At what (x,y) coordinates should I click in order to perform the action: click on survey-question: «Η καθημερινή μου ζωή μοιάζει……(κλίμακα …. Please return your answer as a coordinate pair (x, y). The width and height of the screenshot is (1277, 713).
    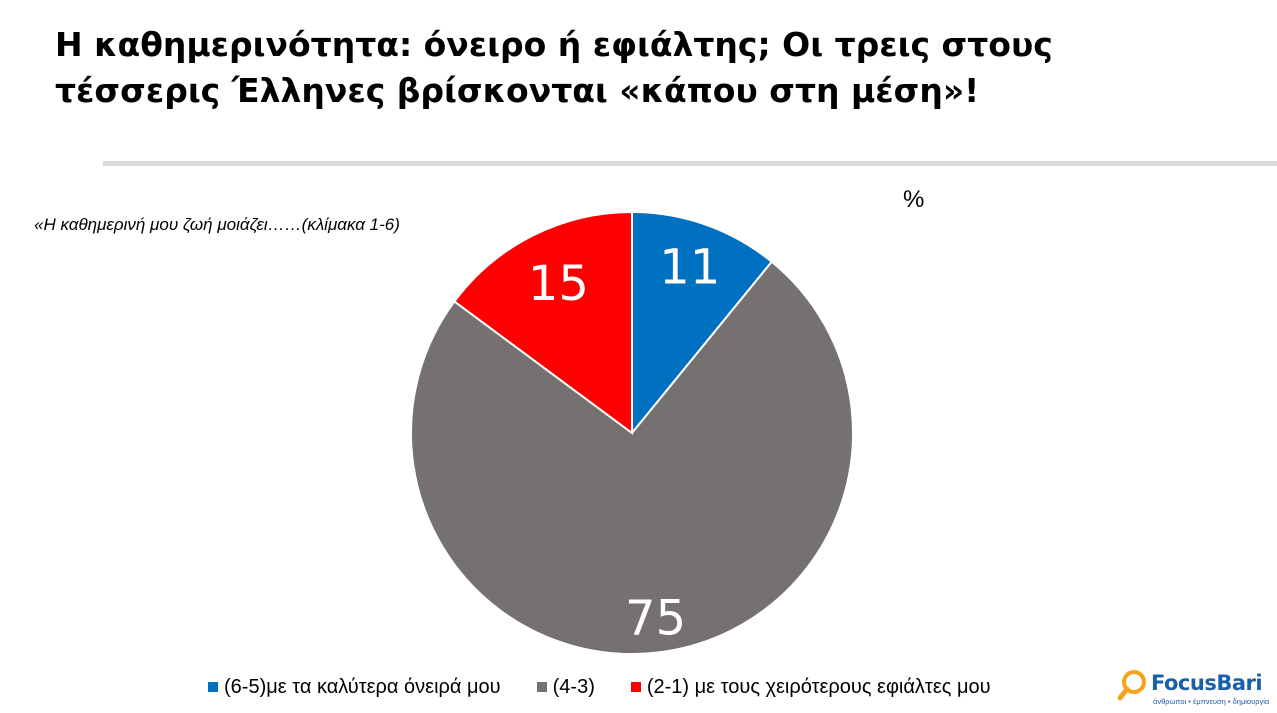
    Looking at the image, I should click on (217, 224).